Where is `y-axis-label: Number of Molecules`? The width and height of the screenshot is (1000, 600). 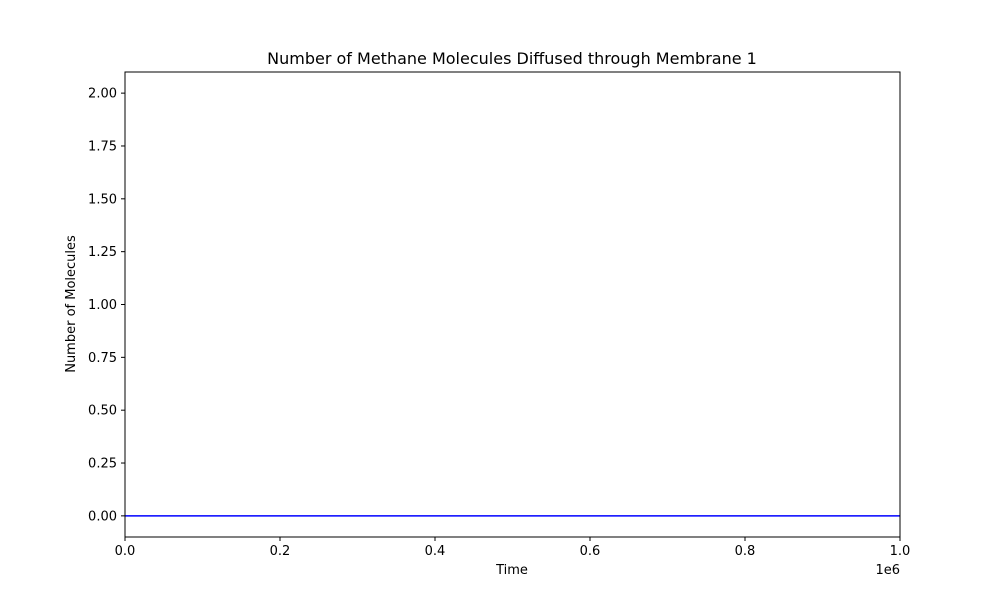
y-axis-label: Number of Molecules is located at coordinates (71, 304).